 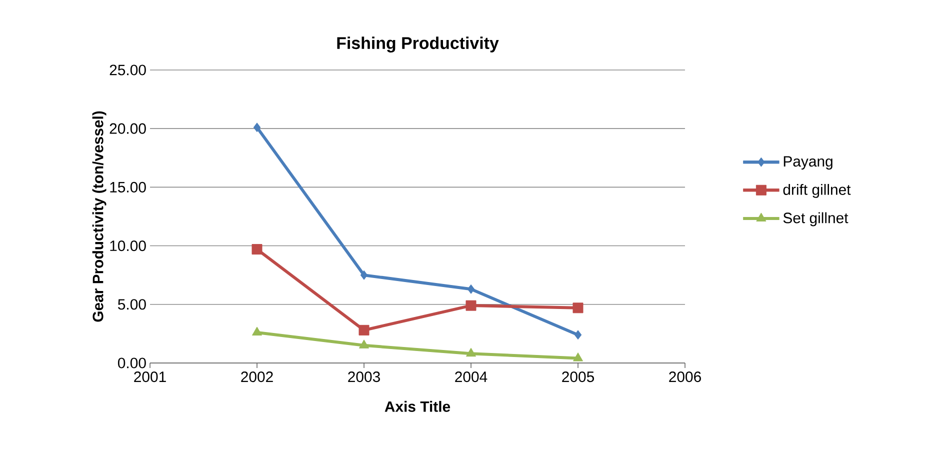 I want to click on legend-label: Set gillnet, so click(x=815, y=219).